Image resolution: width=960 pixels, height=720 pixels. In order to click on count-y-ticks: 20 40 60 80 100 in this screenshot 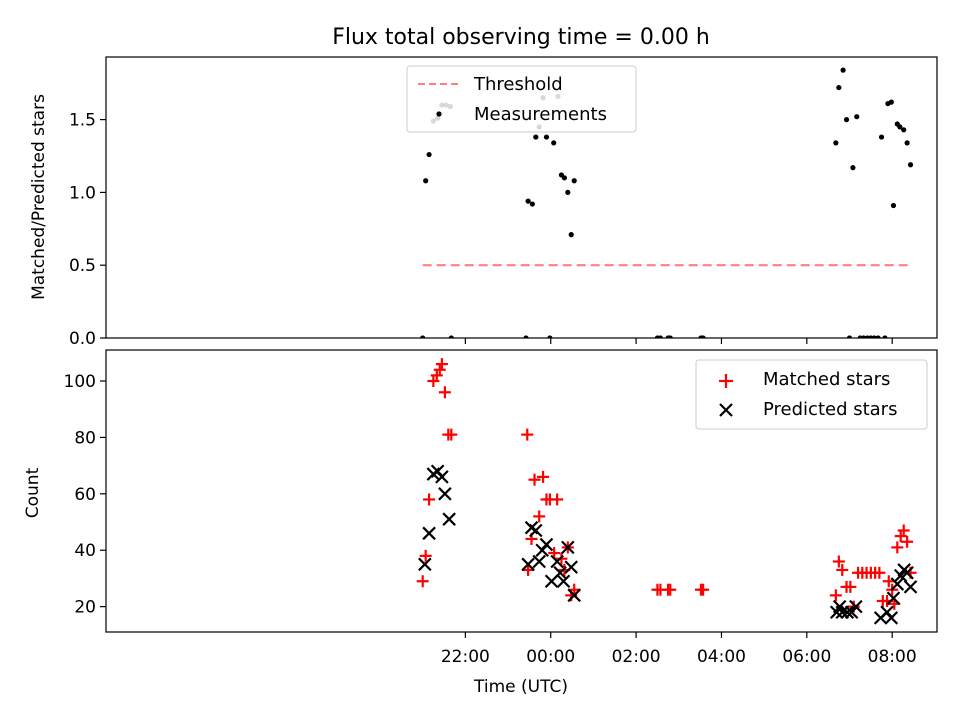, I will do `click(85, 495)`.